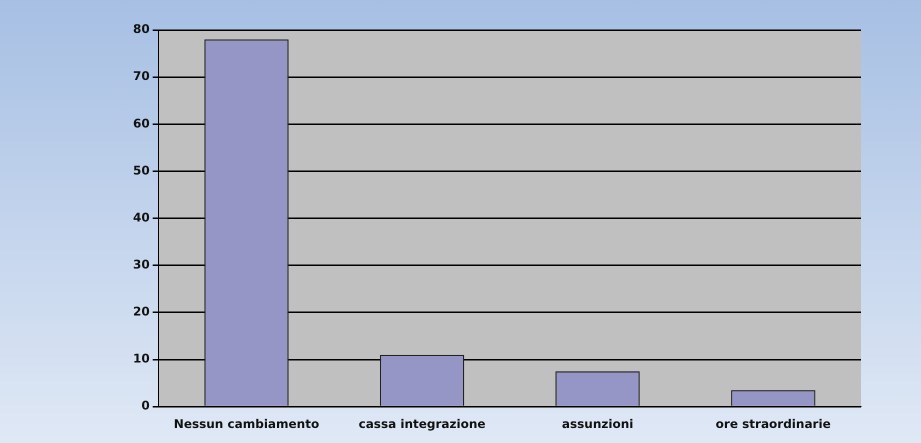  Describe the element at coordinates (141, 76) in the screenshot. I see `y-tick-label: 70` at that location.